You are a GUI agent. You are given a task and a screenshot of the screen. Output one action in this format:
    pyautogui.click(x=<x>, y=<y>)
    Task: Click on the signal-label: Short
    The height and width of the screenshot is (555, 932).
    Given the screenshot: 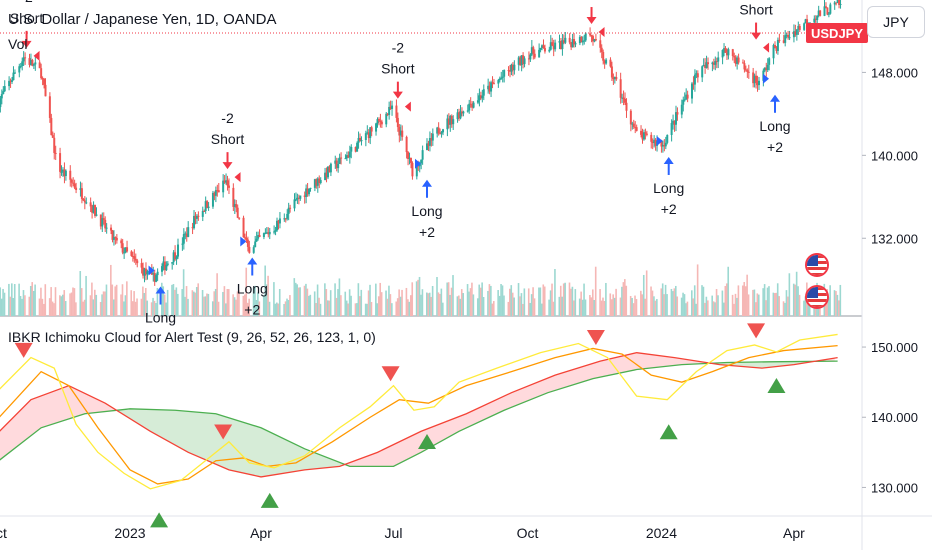 What is the action you would take?
    pyautogui.click(x=228, y=139)
    